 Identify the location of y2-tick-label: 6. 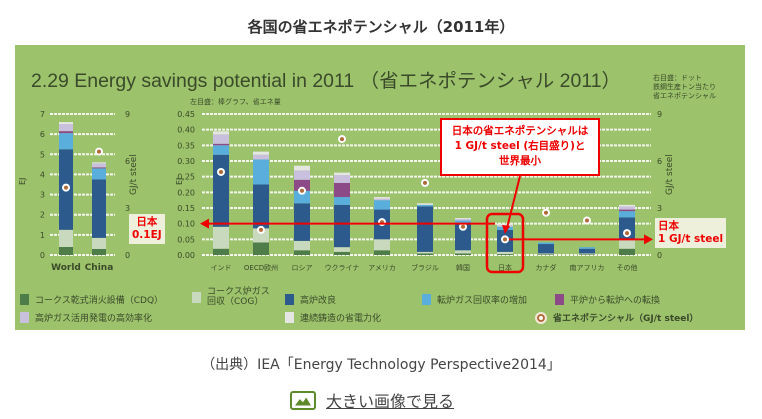
(659, 161).